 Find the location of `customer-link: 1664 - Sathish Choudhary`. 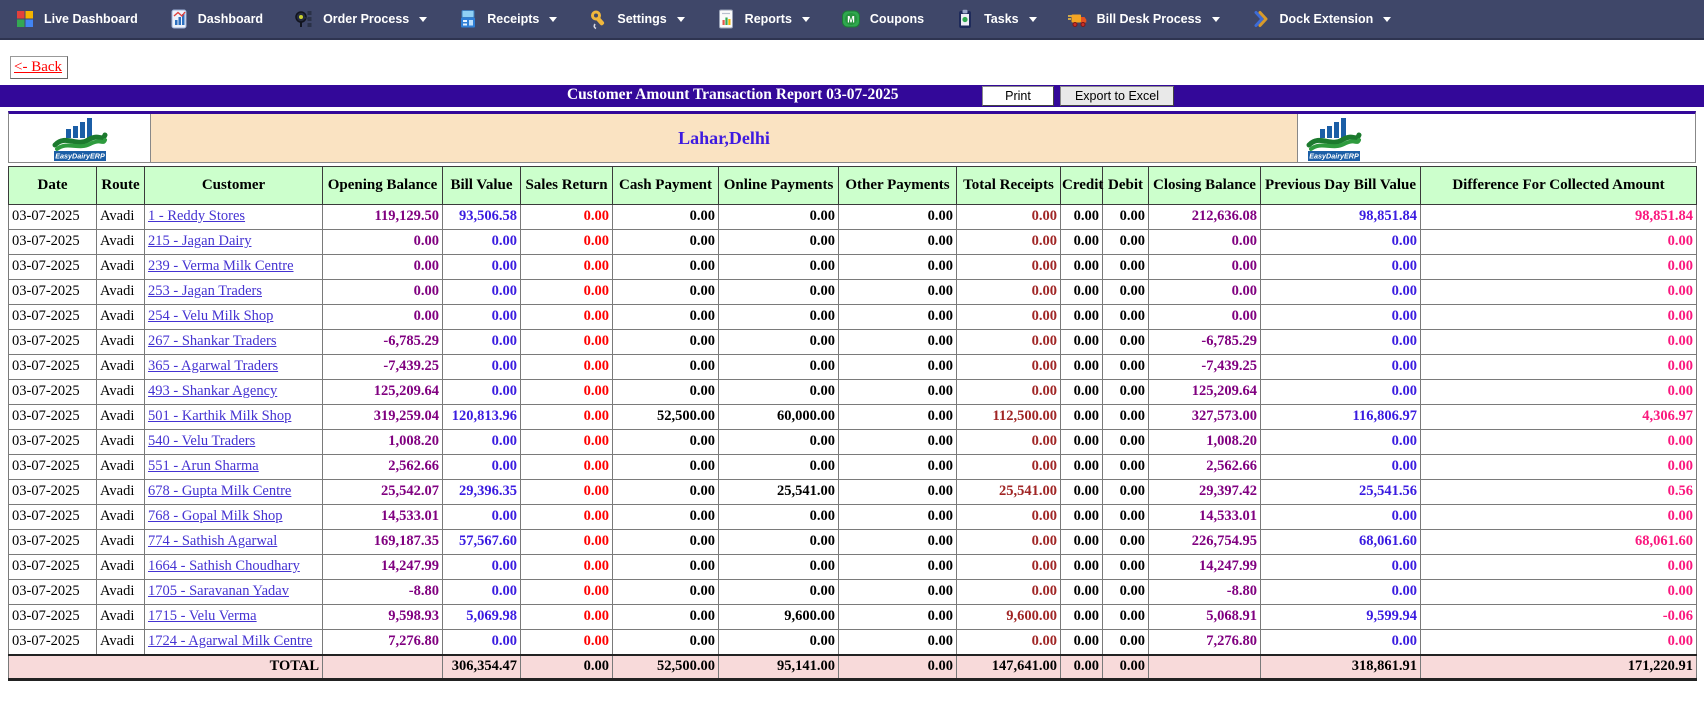

customer-link: 1664 - Sathish Choudhary is located at coordinates (224, 566).